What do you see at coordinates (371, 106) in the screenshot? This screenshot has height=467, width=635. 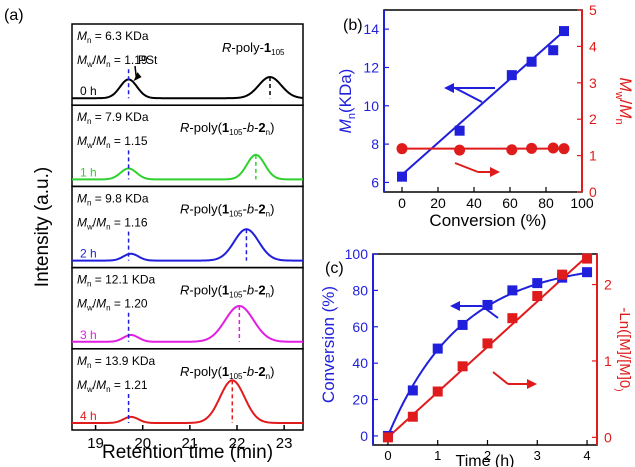 I see `y-left-tick-label: 10` at bounding box center [371, 106].